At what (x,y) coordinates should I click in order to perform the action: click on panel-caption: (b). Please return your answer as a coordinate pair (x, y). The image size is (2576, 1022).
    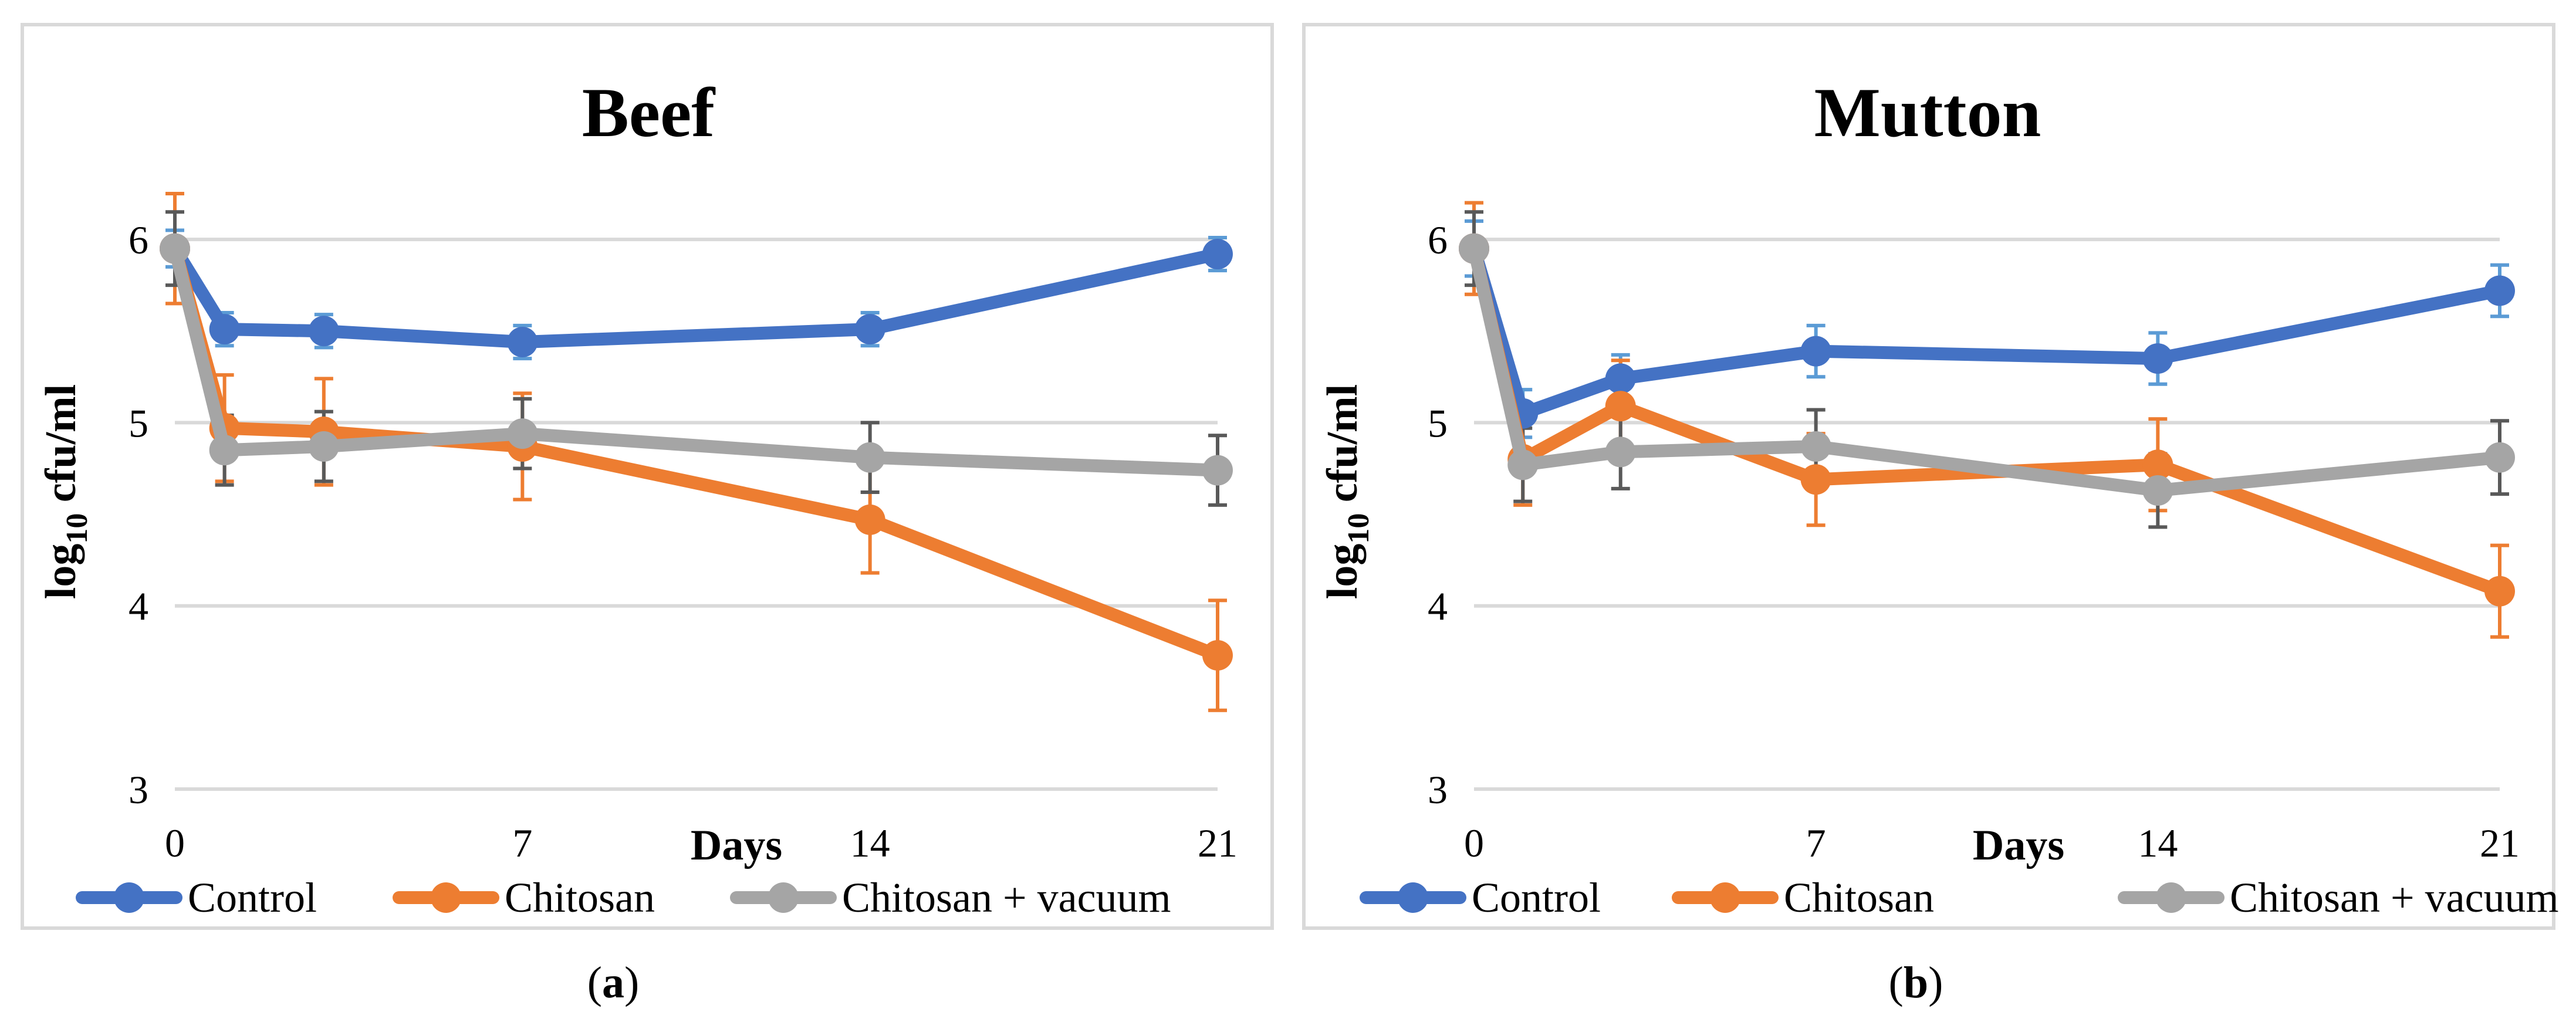
    Looking at the image, I should click on (1916, 983).